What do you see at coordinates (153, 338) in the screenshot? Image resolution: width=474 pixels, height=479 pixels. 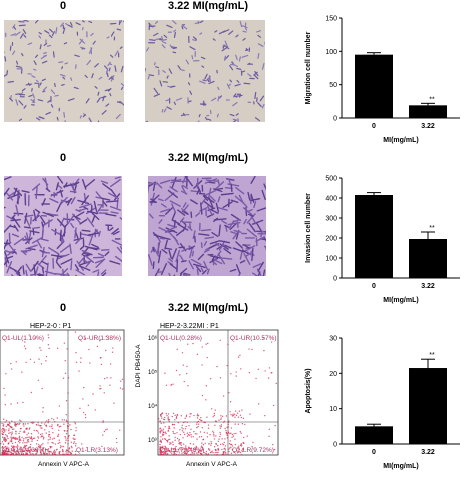 I see `flow-ytick-1: 10⁶` at bounding box center [153, 338].